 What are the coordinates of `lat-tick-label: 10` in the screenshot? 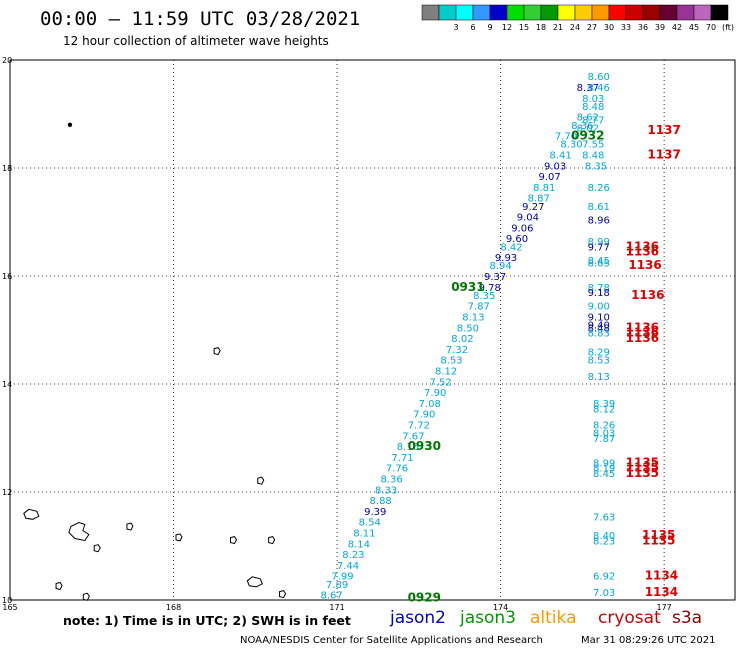 It's located at (7, 600).